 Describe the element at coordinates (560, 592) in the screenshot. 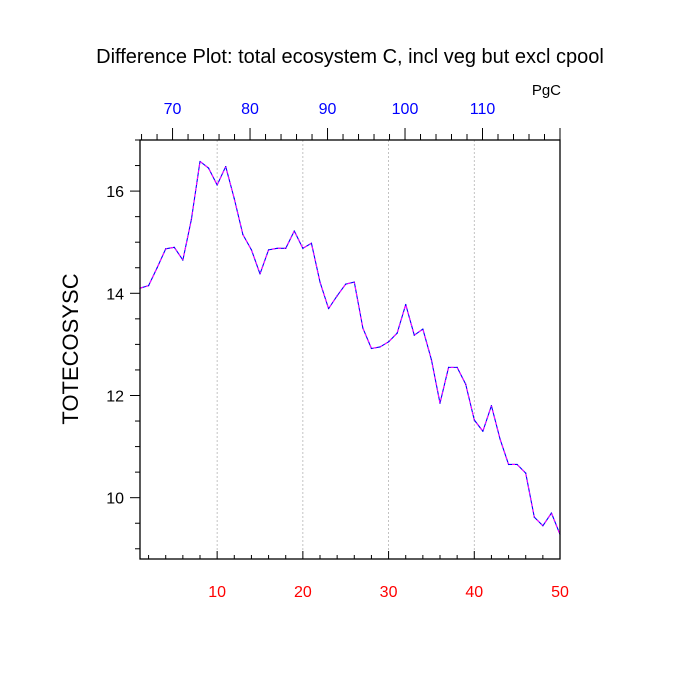

I see `x-tick-label: 50` at that location.